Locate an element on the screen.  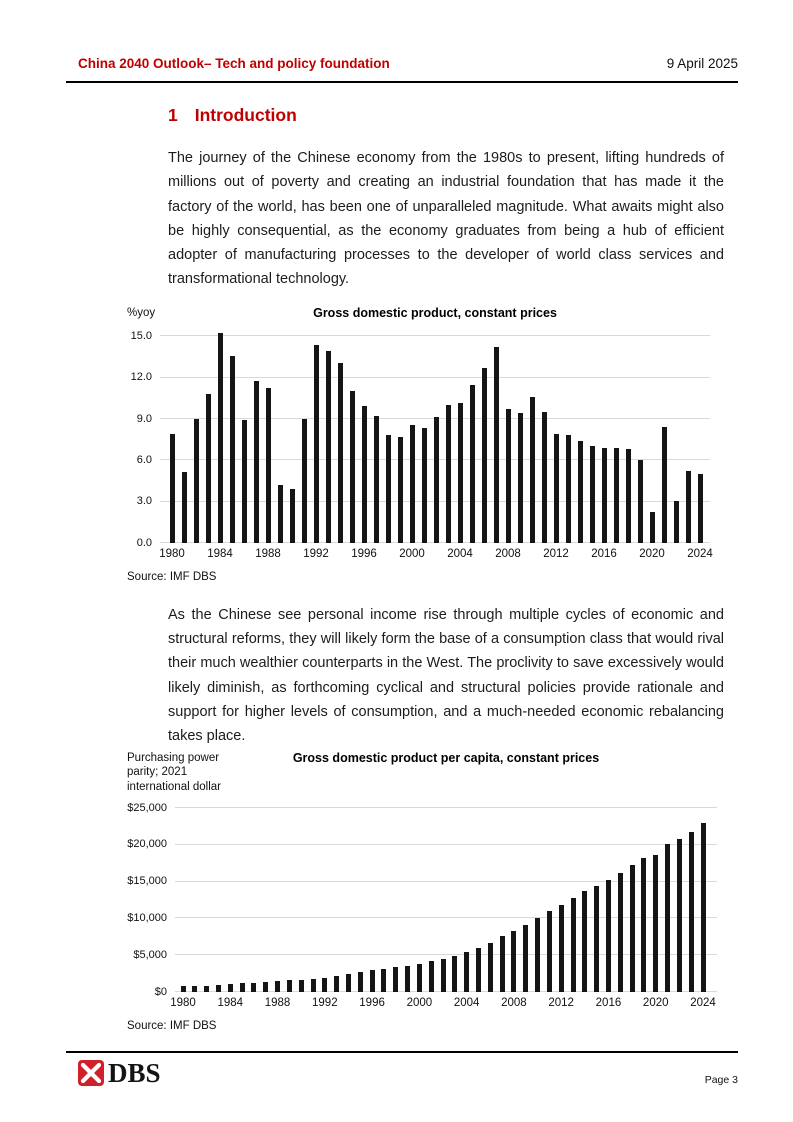
y-axis-labels: 0.0 3.0 6.0 9.0 12.0 15.0 is located at coordinates (143, 439).